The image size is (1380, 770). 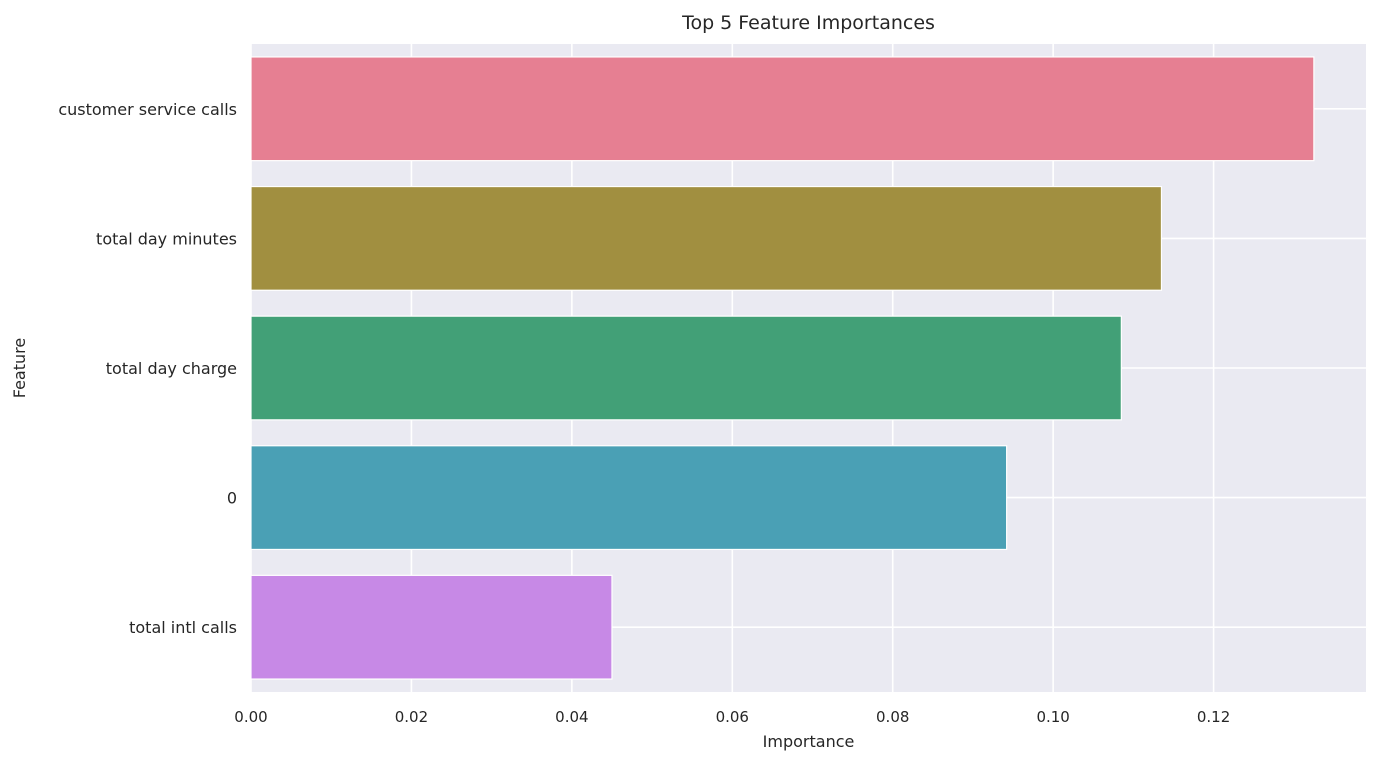 I want to click on x-tick-label: 0.02, so click(x=411, y=717).